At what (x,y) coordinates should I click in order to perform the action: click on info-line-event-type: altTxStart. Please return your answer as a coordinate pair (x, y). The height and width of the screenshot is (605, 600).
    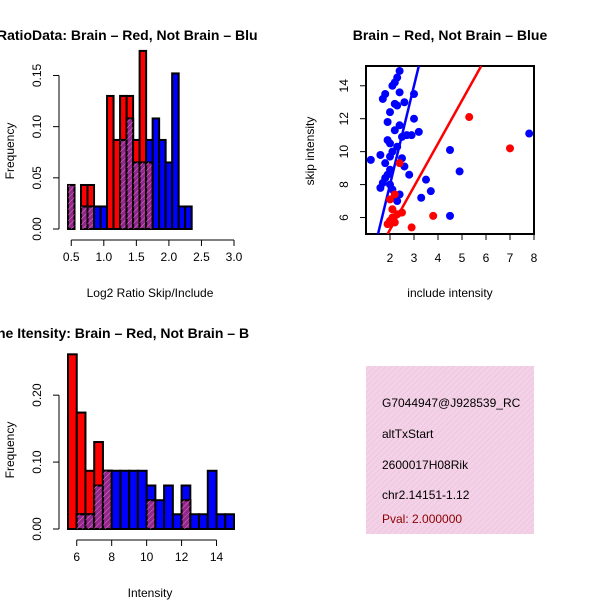
    Looking at the image, I should click on (408, 434).